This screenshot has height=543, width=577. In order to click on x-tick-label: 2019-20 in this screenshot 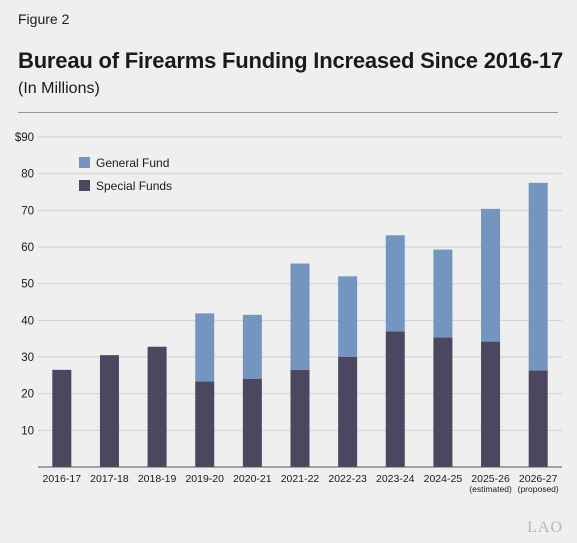, I will do `click(204, 479)`.